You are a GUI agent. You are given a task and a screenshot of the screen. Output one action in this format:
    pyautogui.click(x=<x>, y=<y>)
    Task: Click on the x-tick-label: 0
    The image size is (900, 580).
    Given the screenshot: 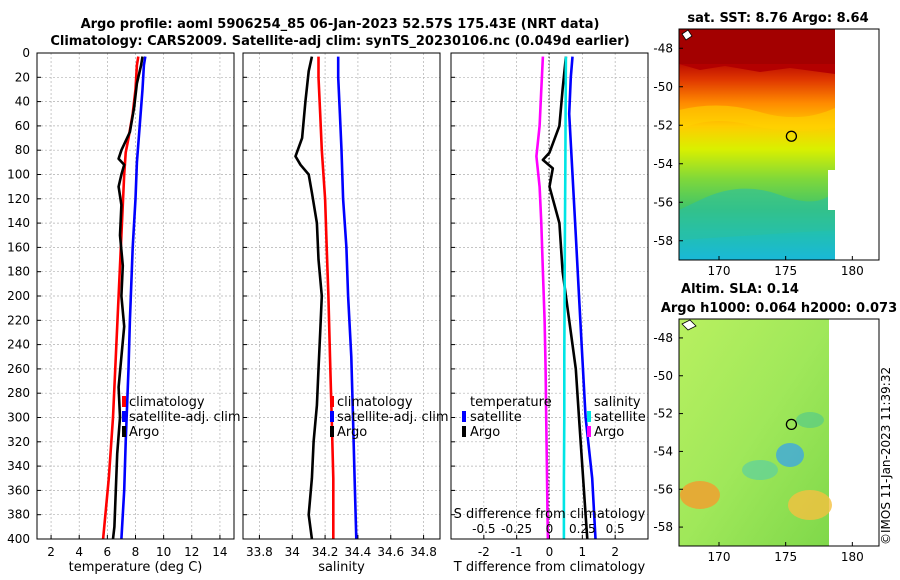 What is the action you would take?
    pyautogui.click(x=550, y=552)
    